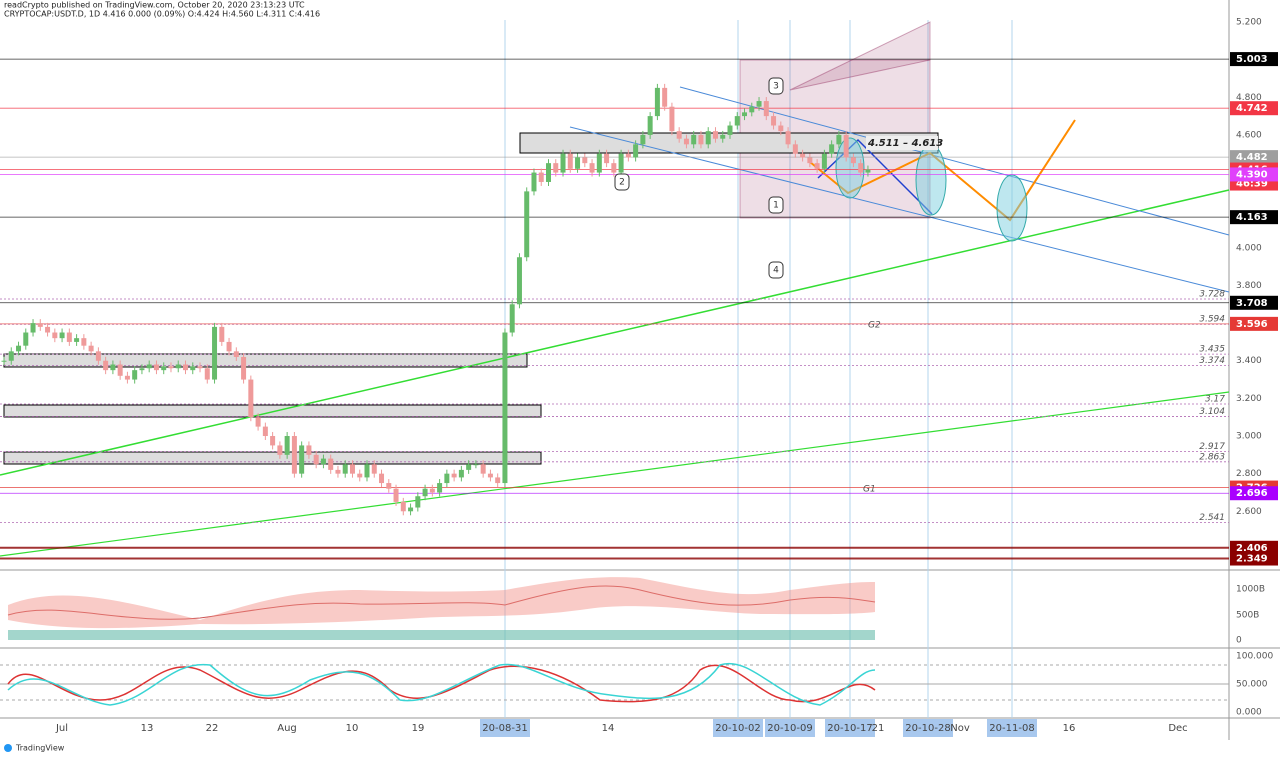  I want to click on annotation: 4, so click(776, 271).